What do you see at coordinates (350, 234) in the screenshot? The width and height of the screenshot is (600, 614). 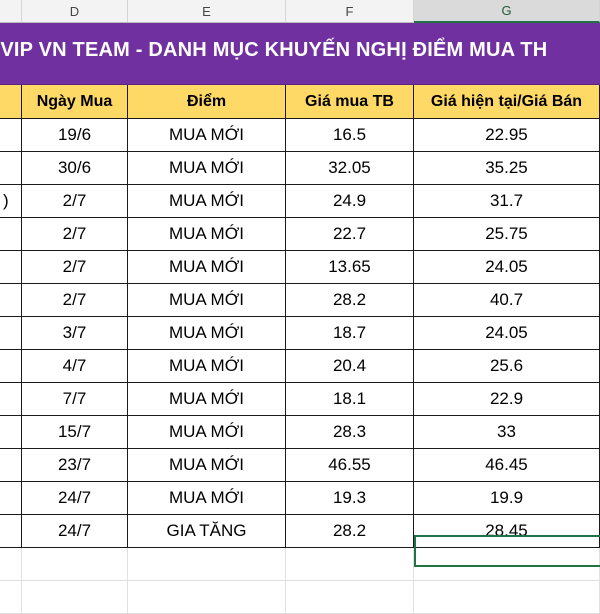 I see `cell-gia-mua-tb: 22.7` at bounding box center [350, 234].